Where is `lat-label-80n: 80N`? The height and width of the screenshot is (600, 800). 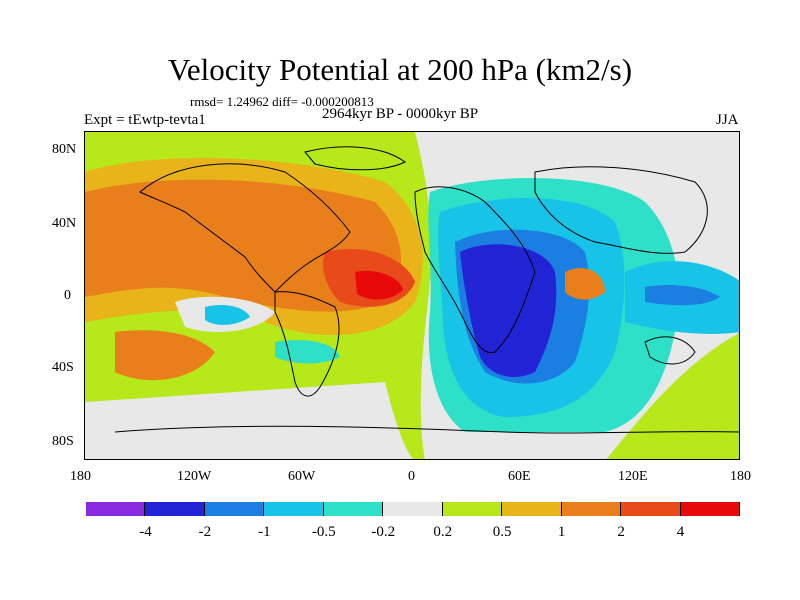
lat-label-80n: 80N is located at coordinates (64, 149).